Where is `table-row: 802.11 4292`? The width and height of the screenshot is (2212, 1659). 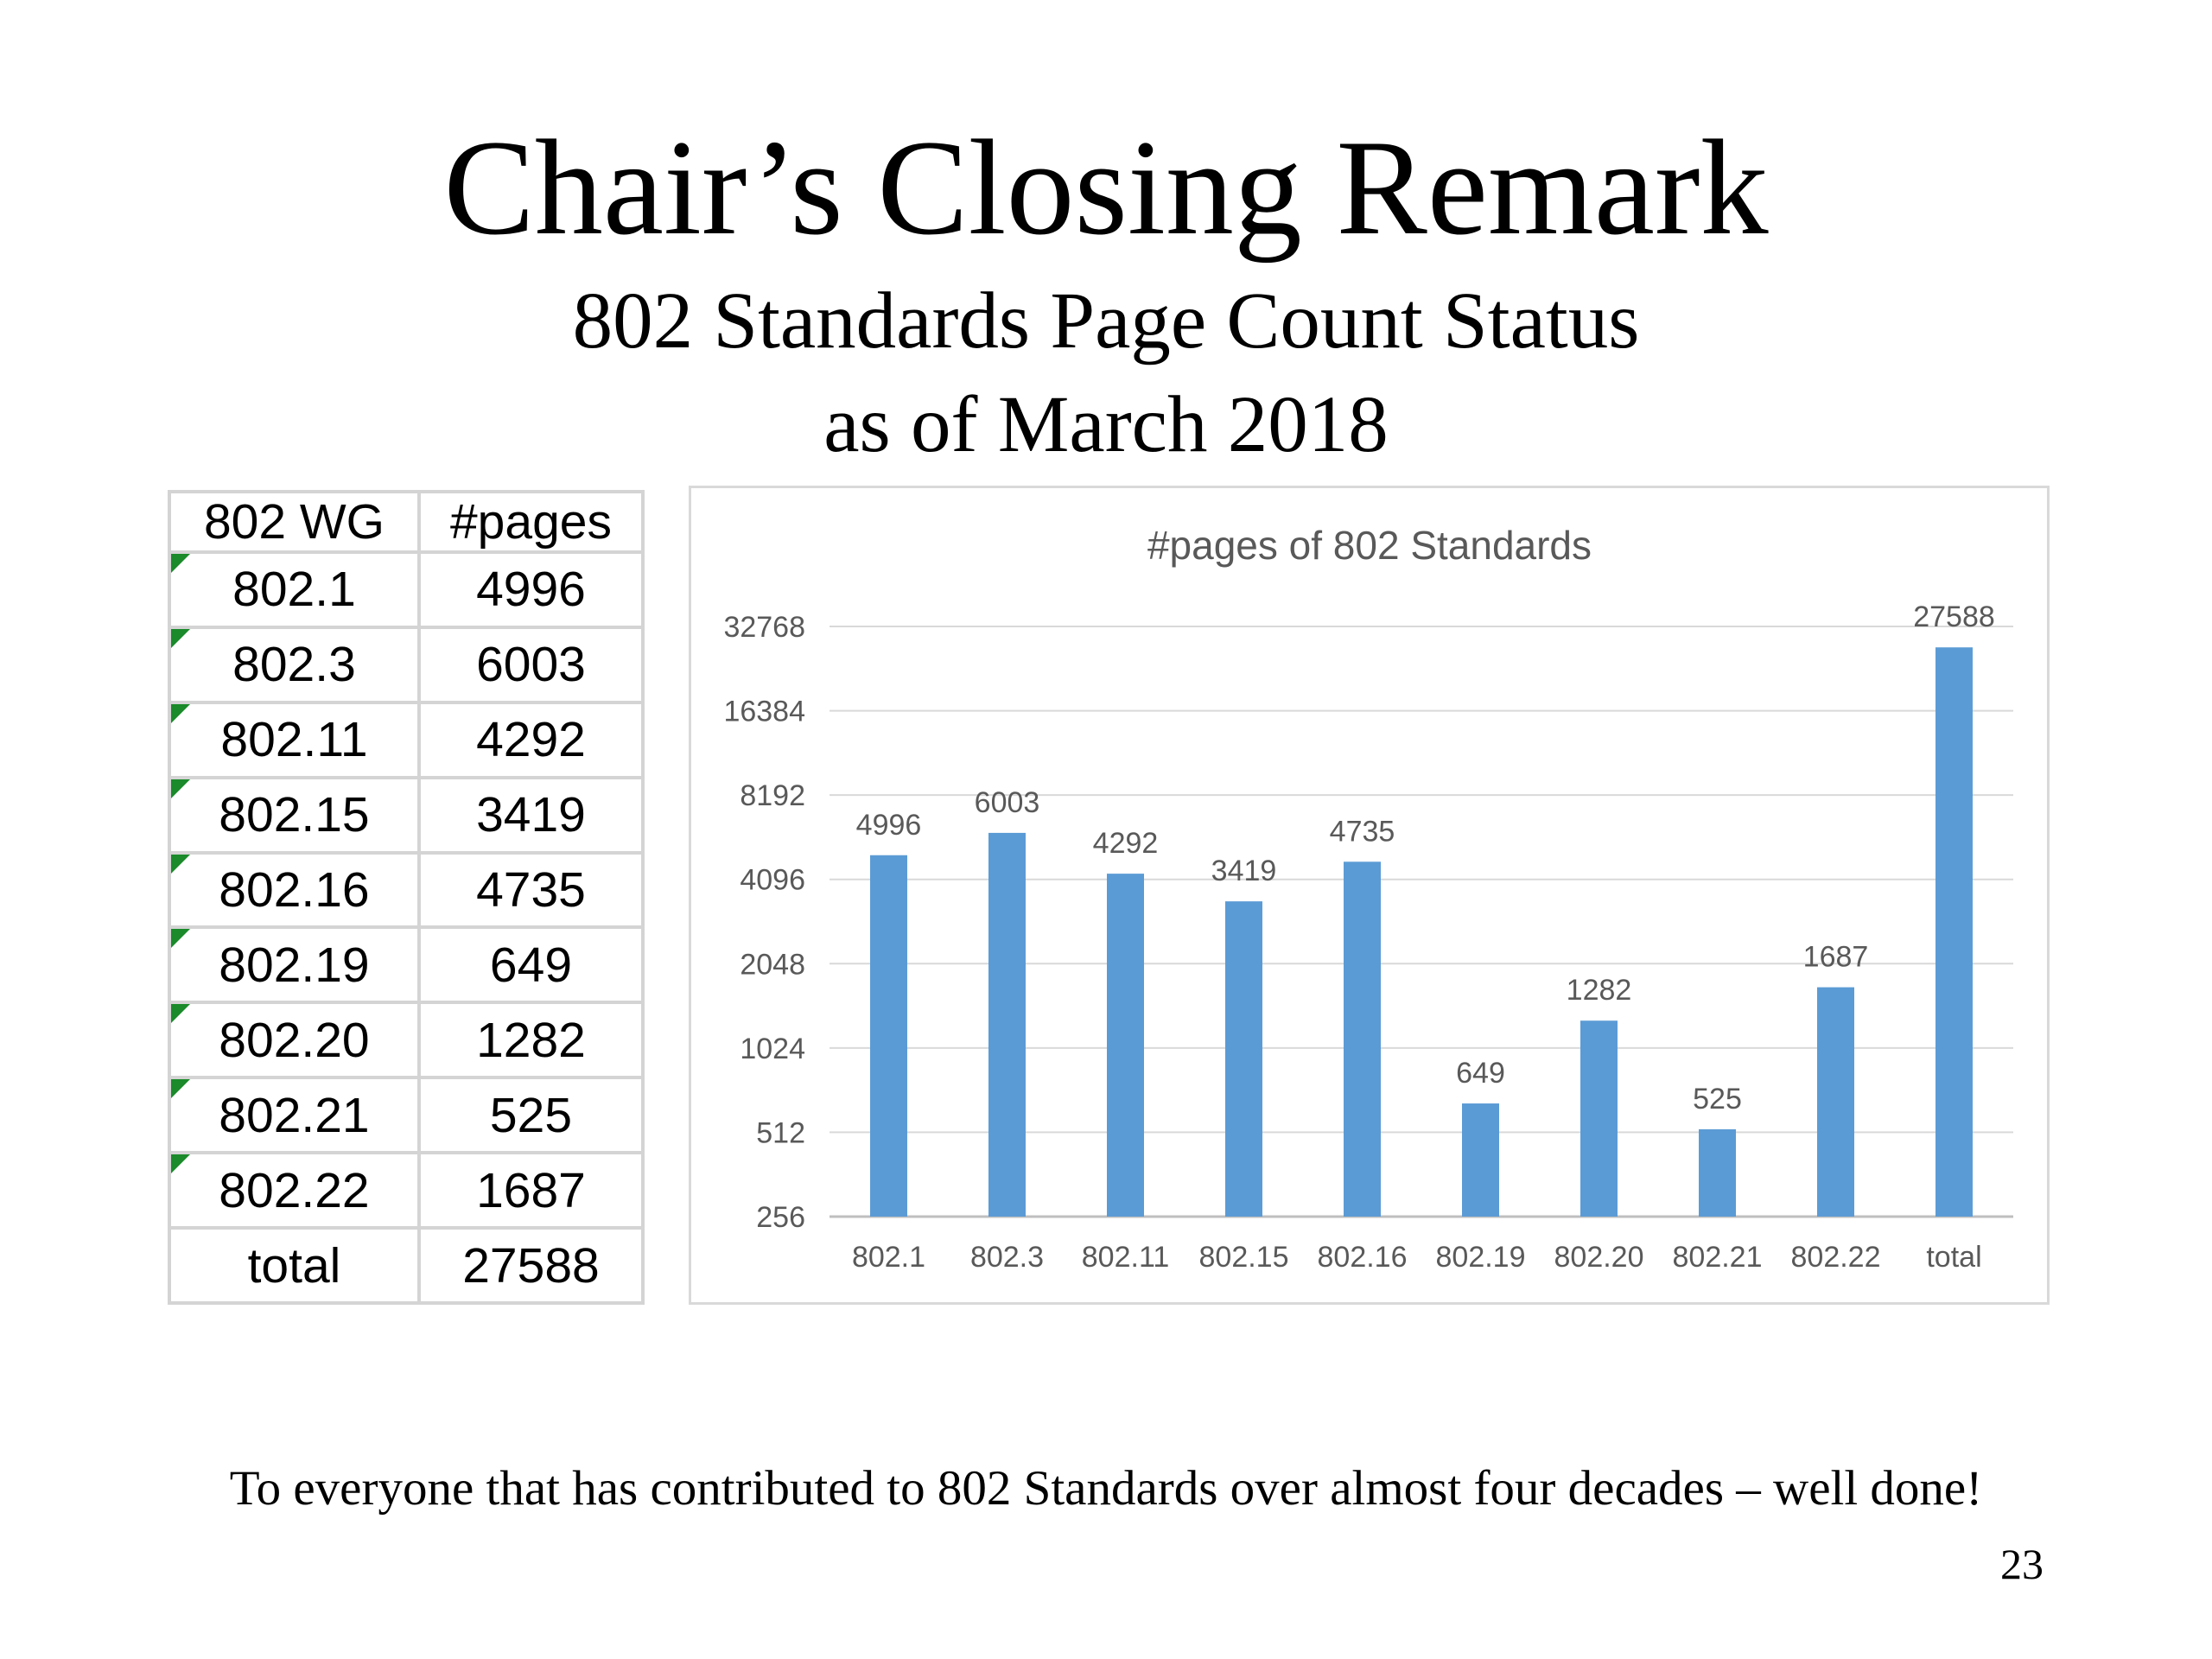 table-row: 802.11 4292 is located at coordinates (406, 739).